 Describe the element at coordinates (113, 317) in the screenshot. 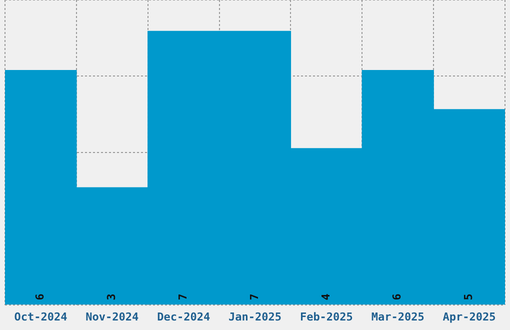

I see `x-tick-label: Nov-2024` at that location.